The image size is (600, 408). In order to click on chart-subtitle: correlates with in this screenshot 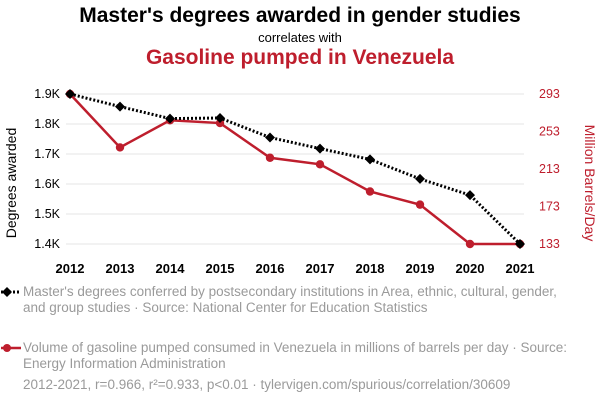, I will do `click(300, 37)`.